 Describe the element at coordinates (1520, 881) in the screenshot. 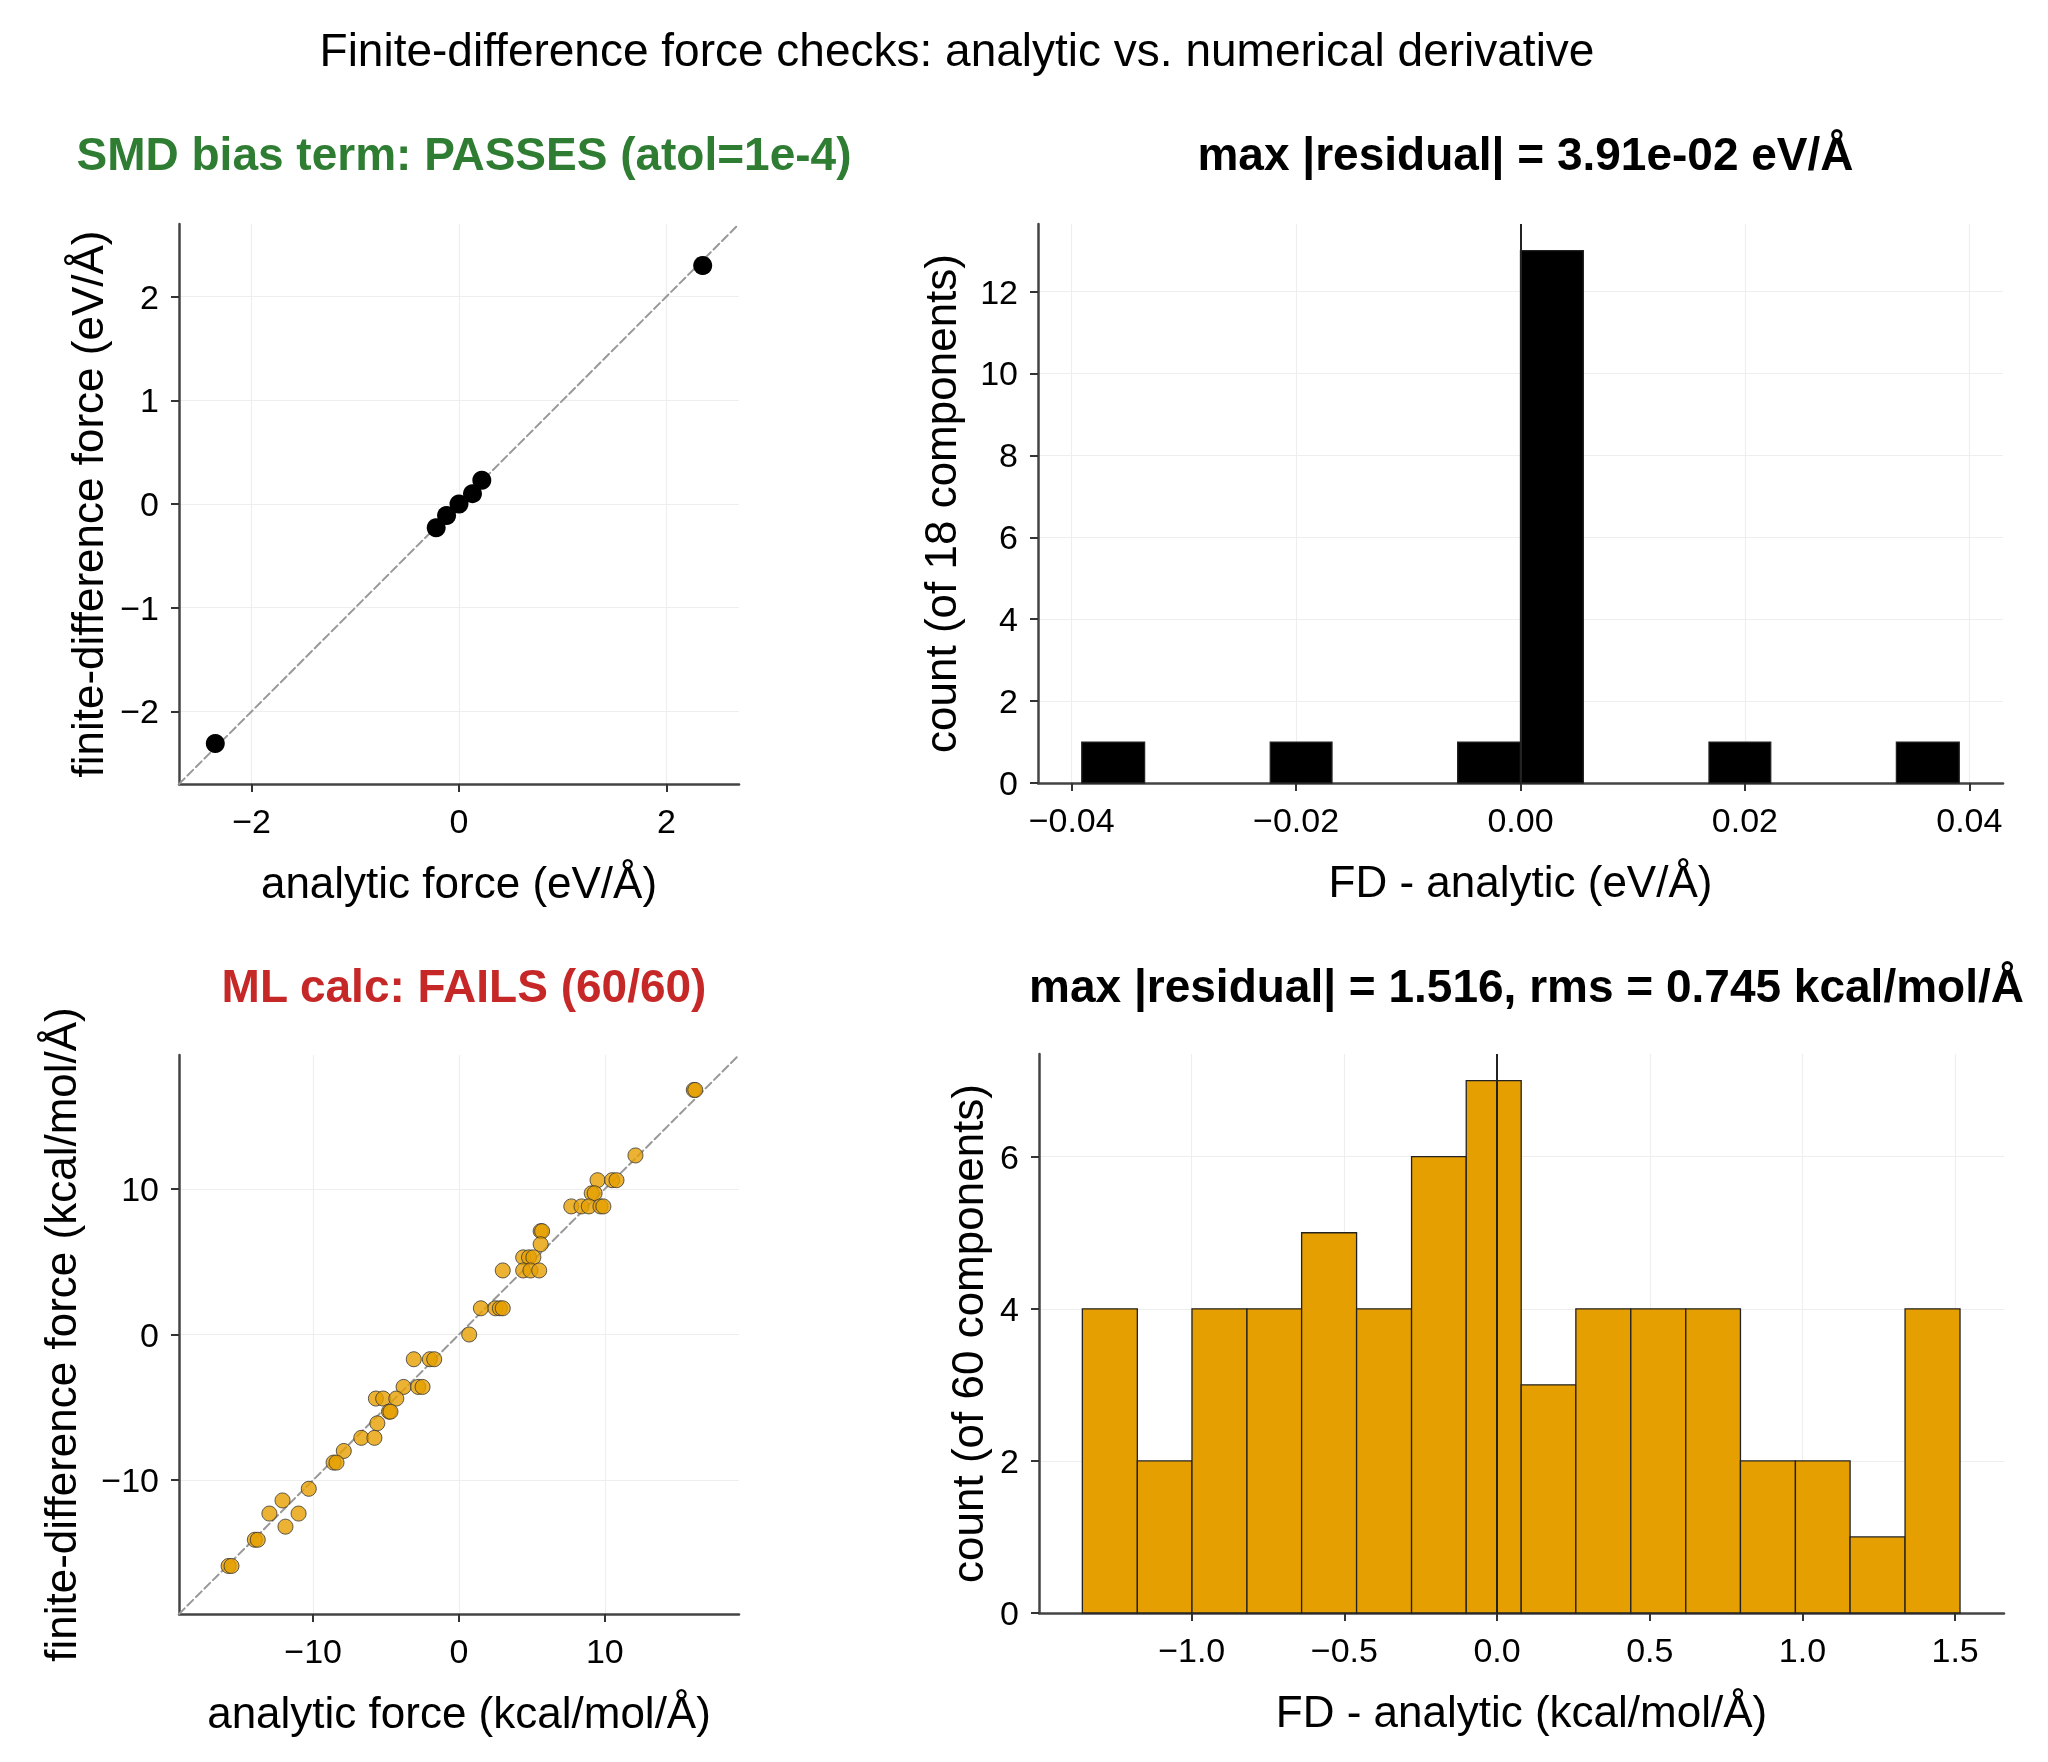

I see `x-axis-title: FD - analytic (eV/Å)` at that location.